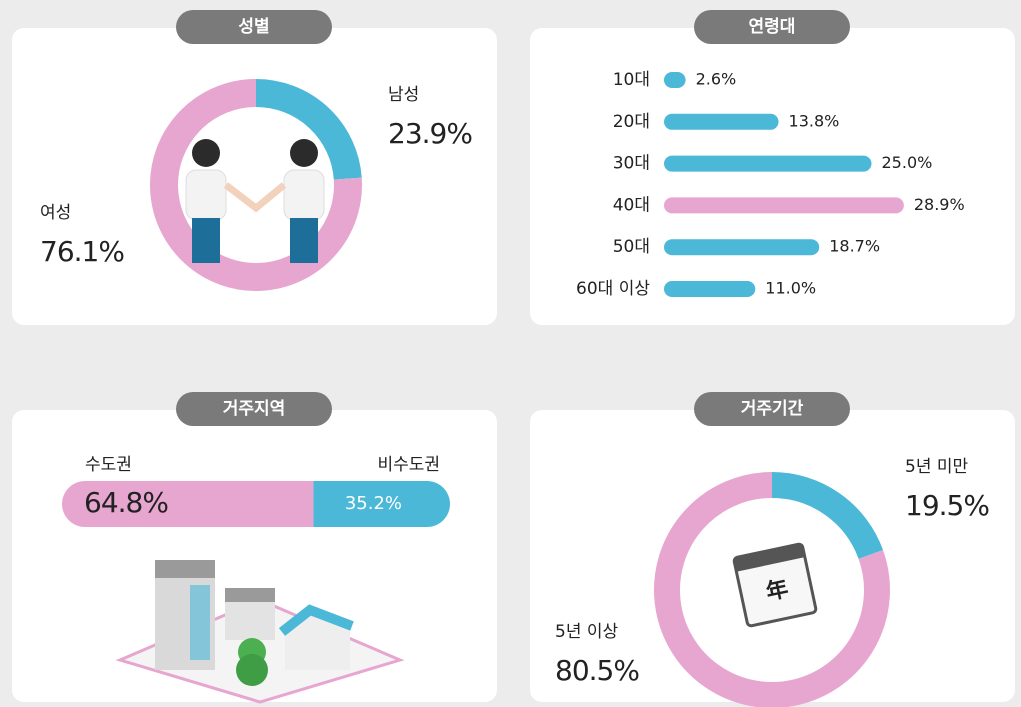 The width and height of the screenshot is (1021, 707). What do you see at coordinates (939, 204) in the screenshot?
I see `value-label: 28.9%` at bounding box center [939, 204].